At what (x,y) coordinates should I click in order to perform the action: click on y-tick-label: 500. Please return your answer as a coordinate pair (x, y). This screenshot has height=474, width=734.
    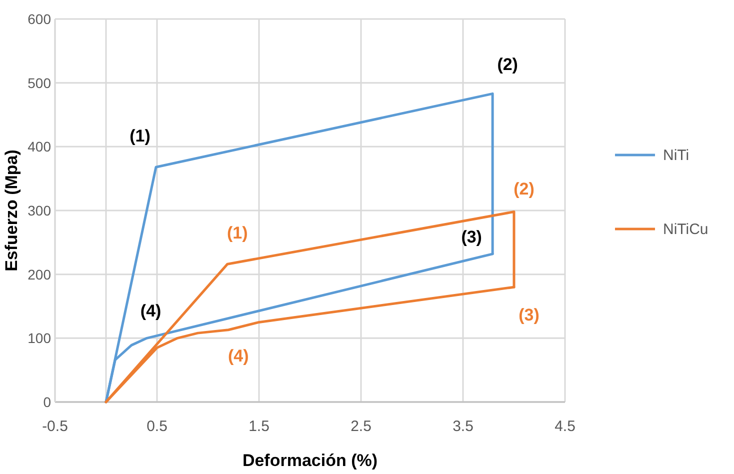
    Looking at the image, I should click on (40, 82).